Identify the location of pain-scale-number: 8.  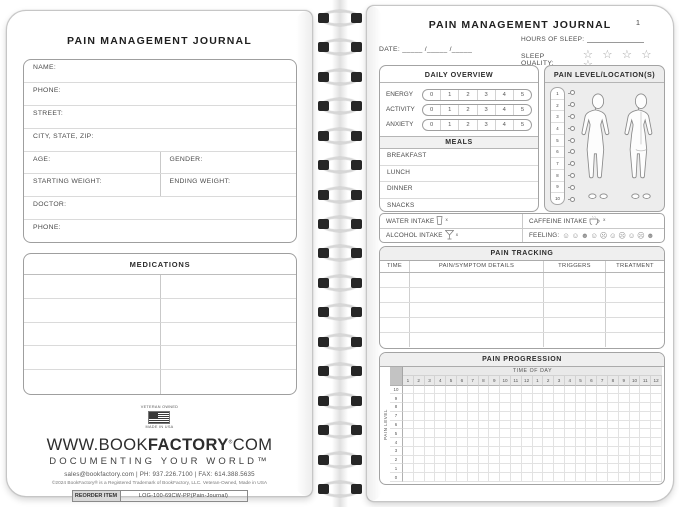
(557, 176).